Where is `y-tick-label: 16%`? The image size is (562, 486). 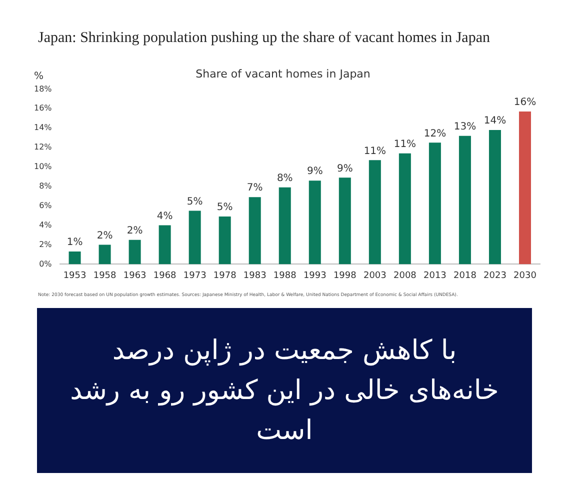 y-tick-label: 16% is located at coordinates (43, 108).